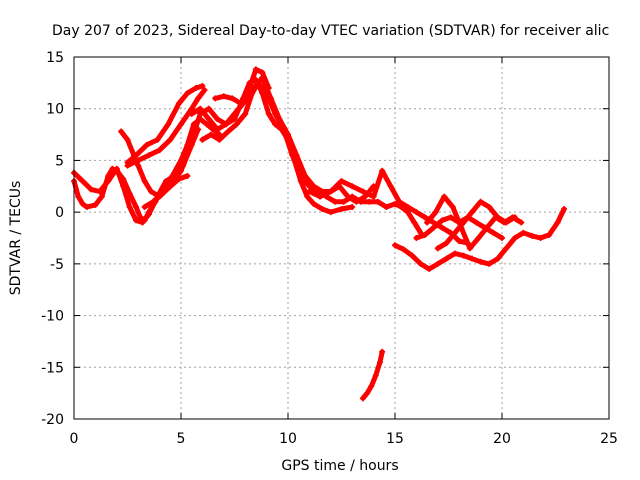 The width and height of the screenshot is (640, 480). I want to click on series-line, so click(388, 207).